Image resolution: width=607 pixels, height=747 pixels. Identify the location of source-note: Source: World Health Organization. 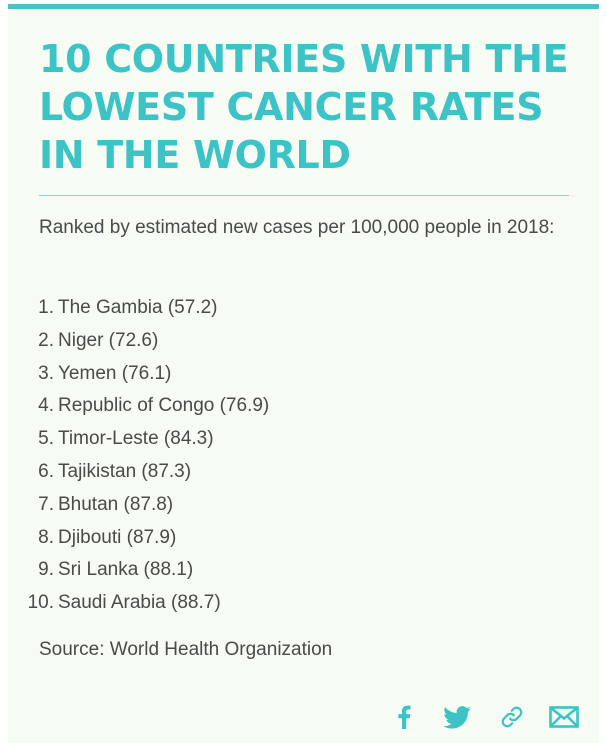
(186, 649).